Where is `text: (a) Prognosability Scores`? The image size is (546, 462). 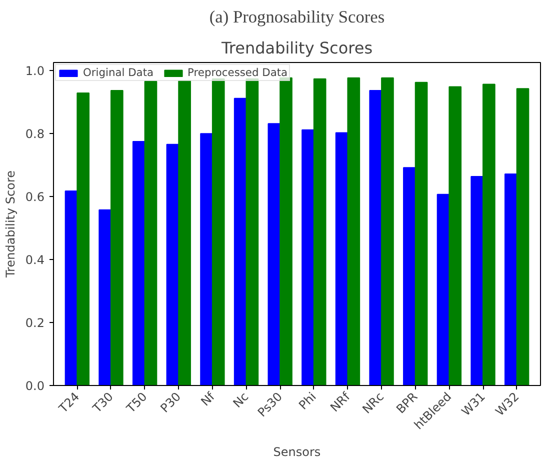 text: (a) Prognosability Scores is located at coordinates (297, 17).